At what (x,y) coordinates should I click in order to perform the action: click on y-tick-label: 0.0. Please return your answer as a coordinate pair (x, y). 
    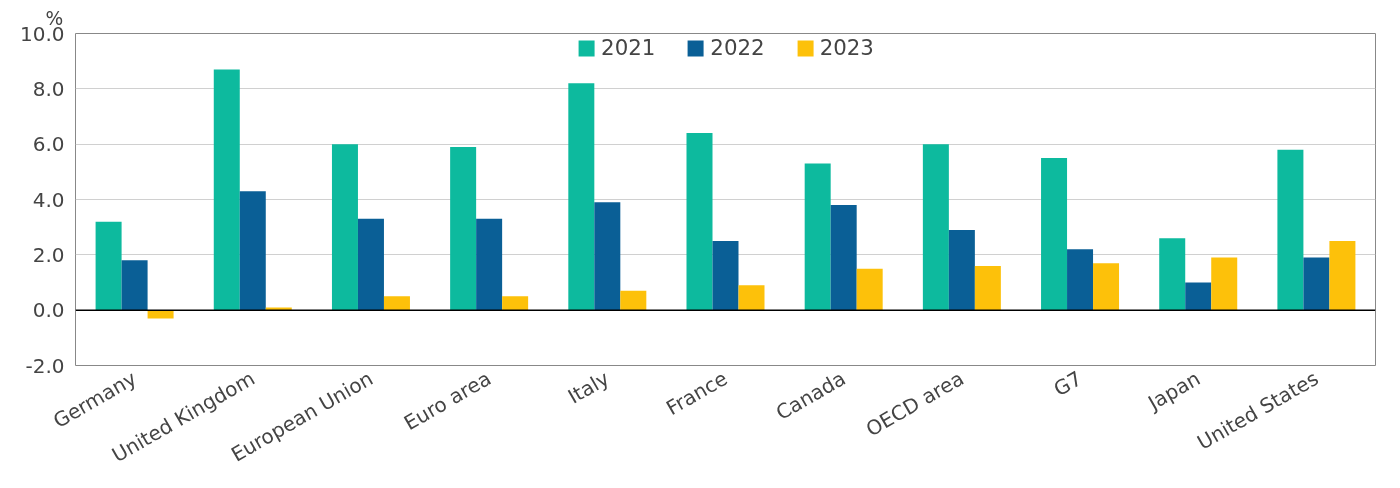
    Looking at the image, I should click on (48, 310).